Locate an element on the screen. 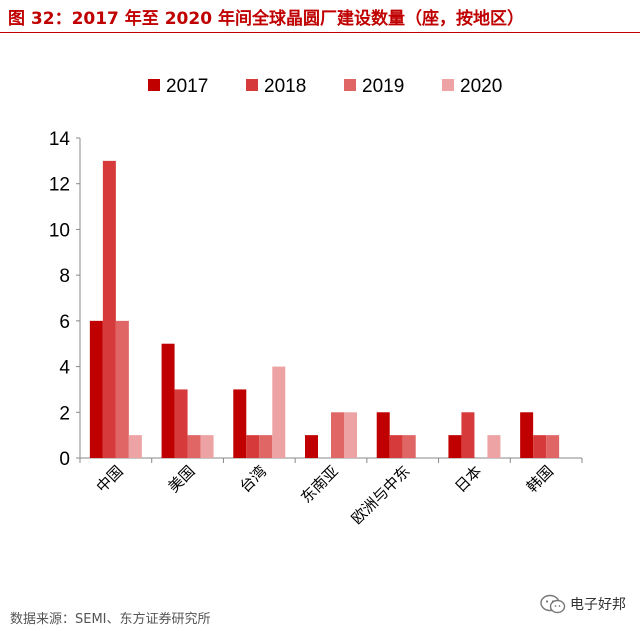 This screenshot has width=640, height=631. legend-swatch-2018 is located at coordinates (252, 85).